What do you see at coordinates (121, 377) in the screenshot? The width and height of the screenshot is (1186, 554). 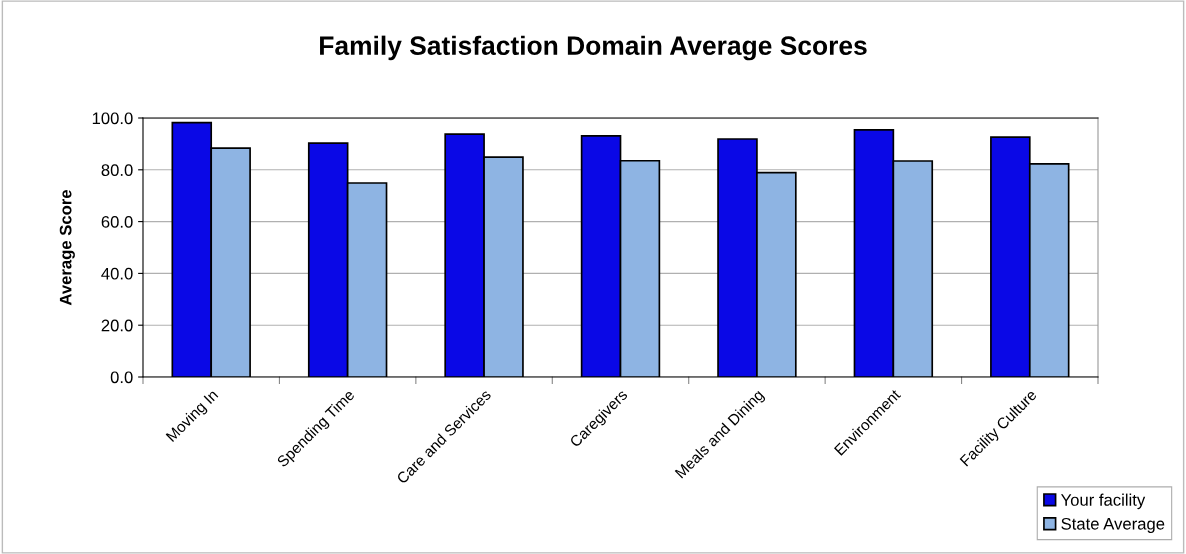 I see `y-tick-label: 0.0` at bounding box center [121, 377].